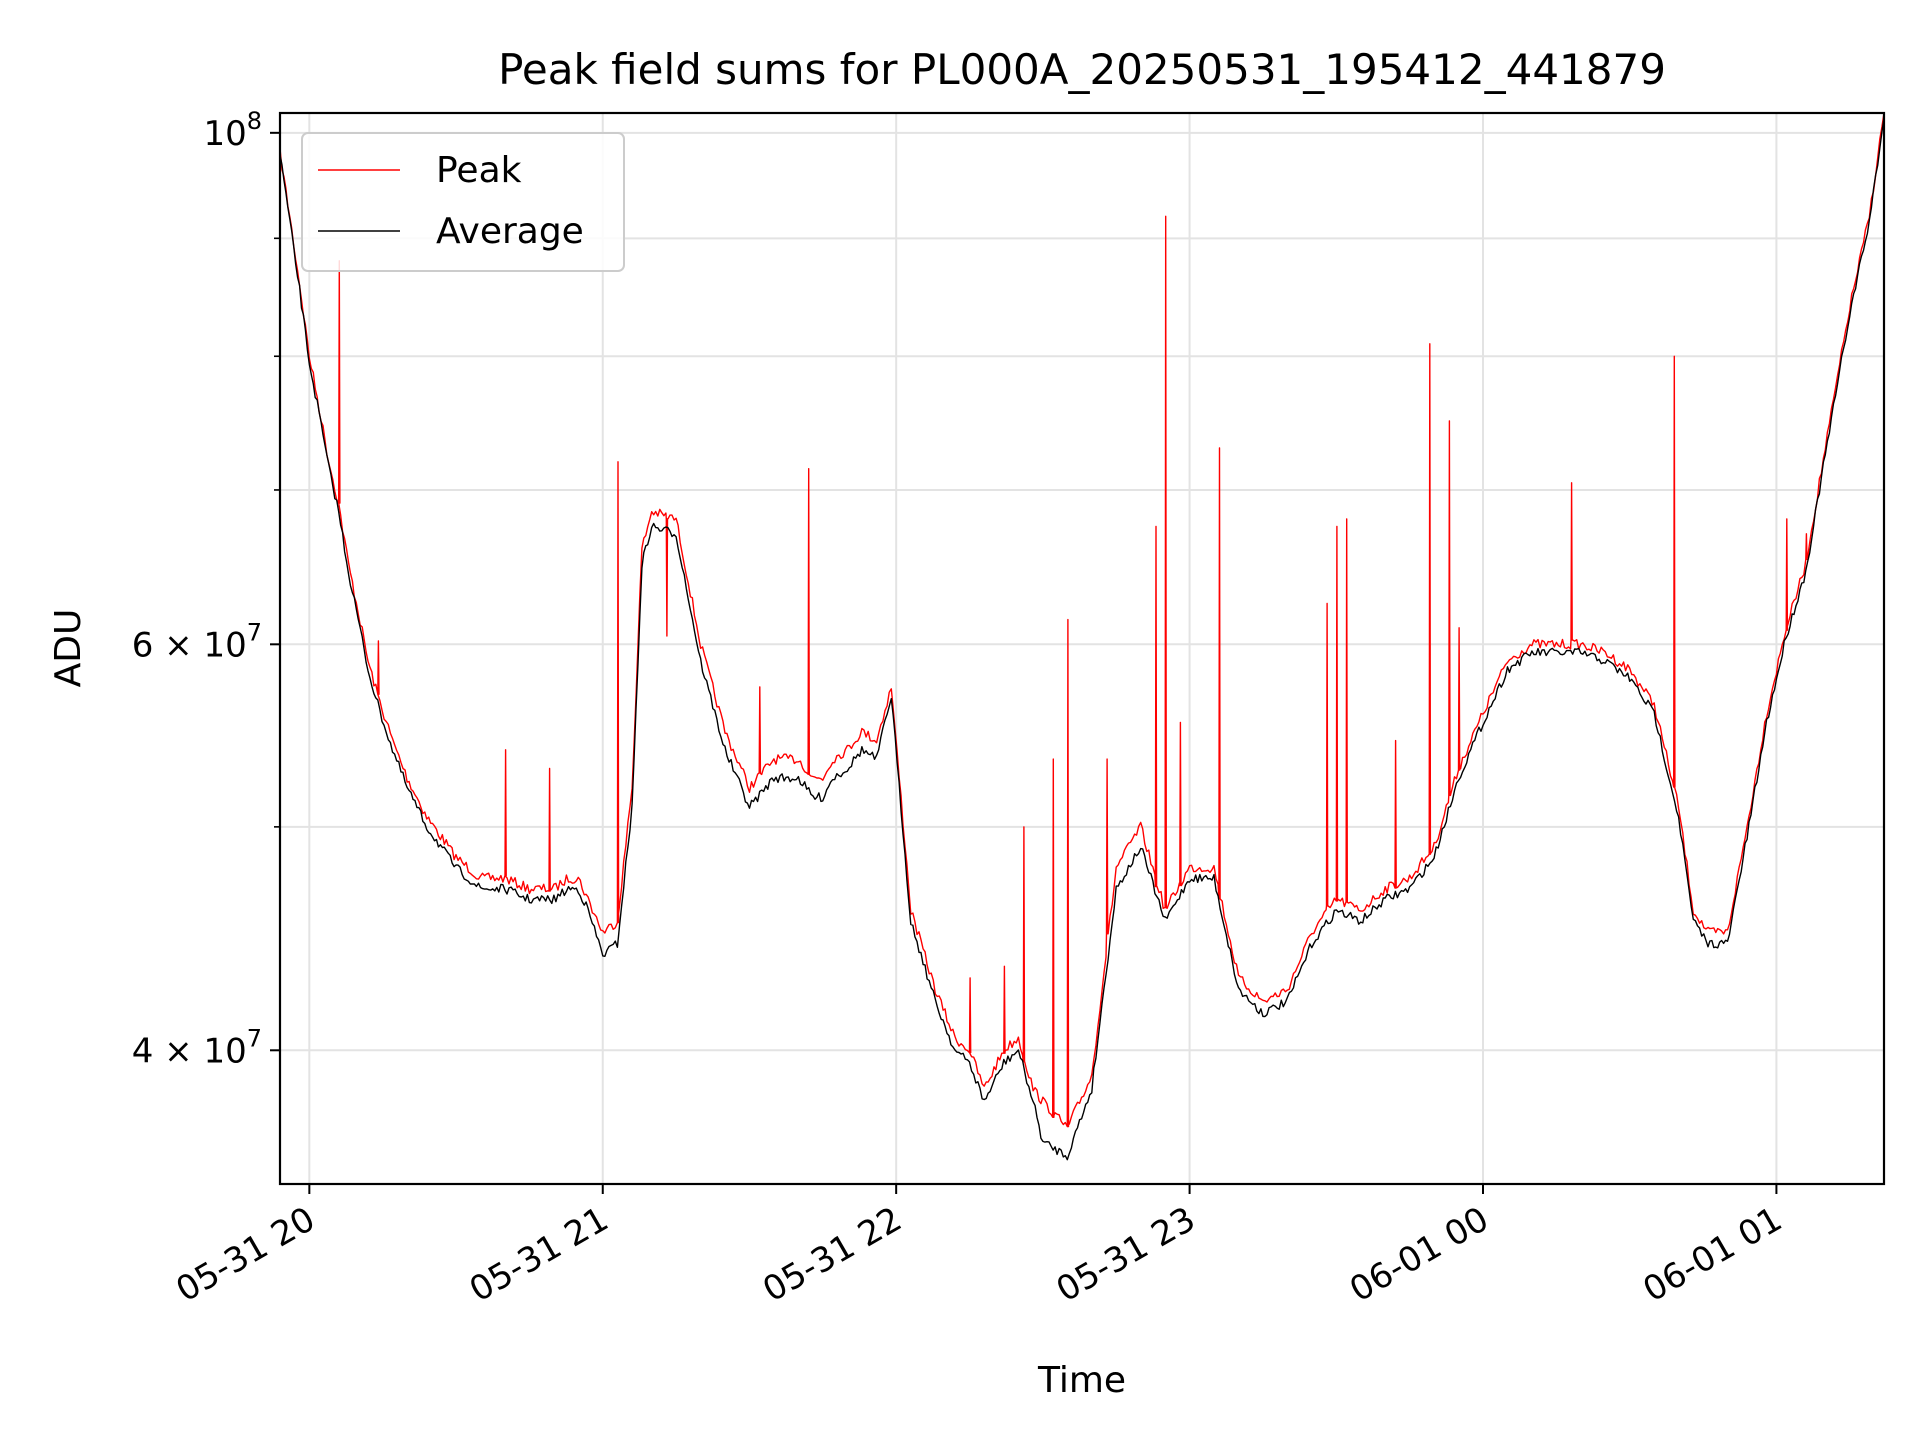 The width and height of the screenshot is (1920, 1440). I want to click on y-tick-label-2: 108, so click(232, 130).